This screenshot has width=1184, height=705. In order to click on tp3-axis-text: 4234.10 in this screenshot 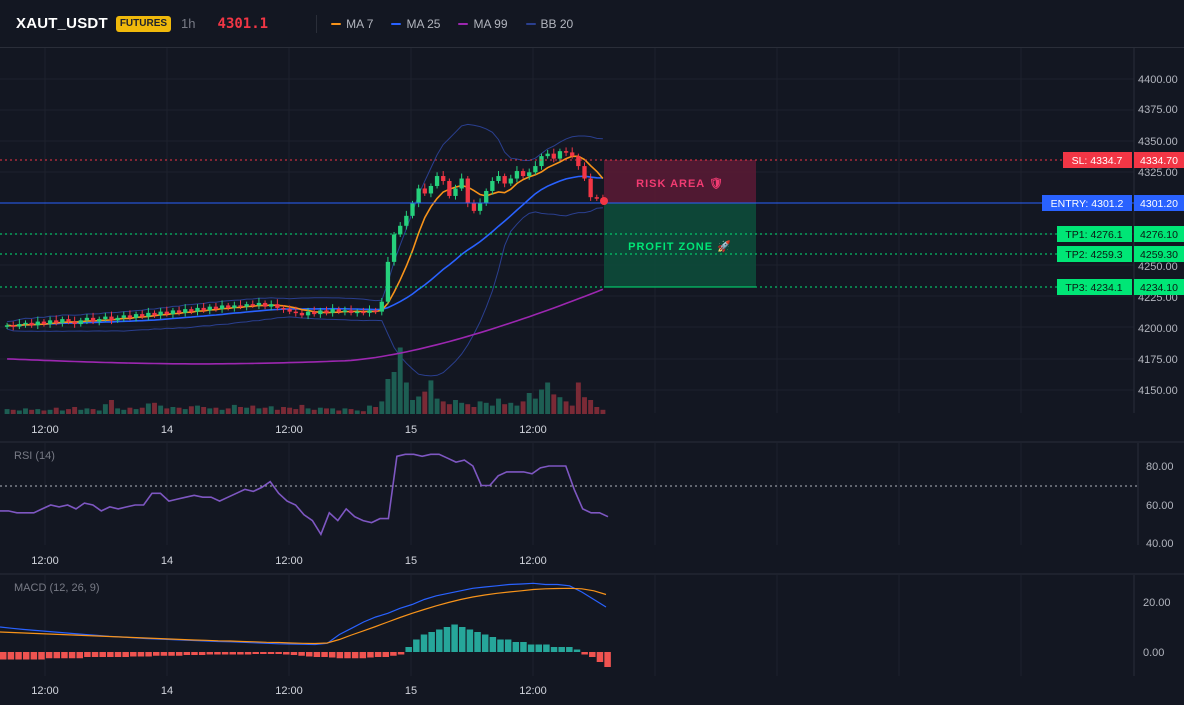, I will do `click(1159, 288)`.